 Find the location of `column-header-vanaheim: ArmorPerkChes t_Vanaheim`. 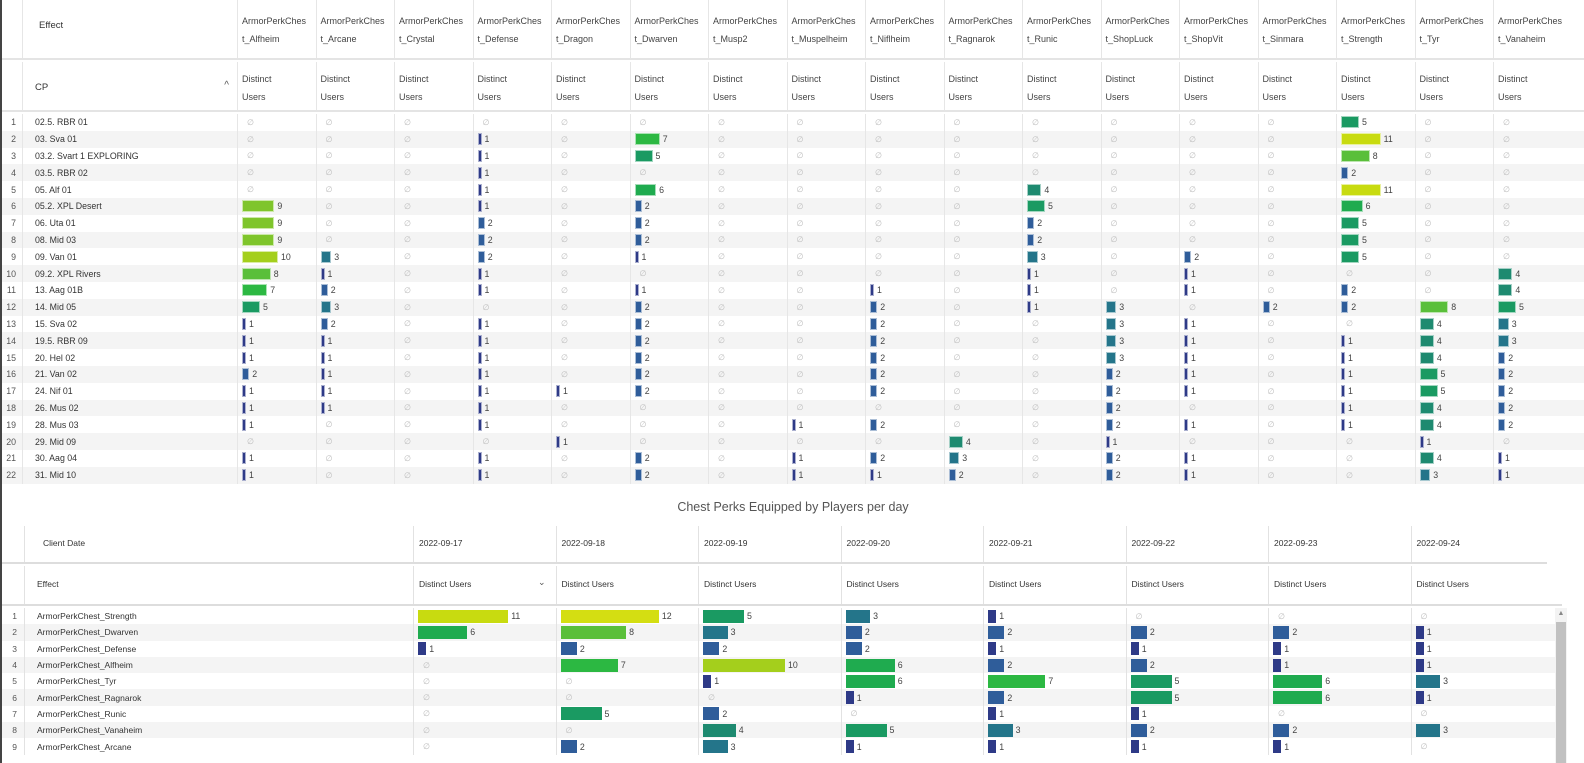

column-header-vanaheim: ArmorPerkChes t_Vanaheim is located at coordinates (1532, 29).